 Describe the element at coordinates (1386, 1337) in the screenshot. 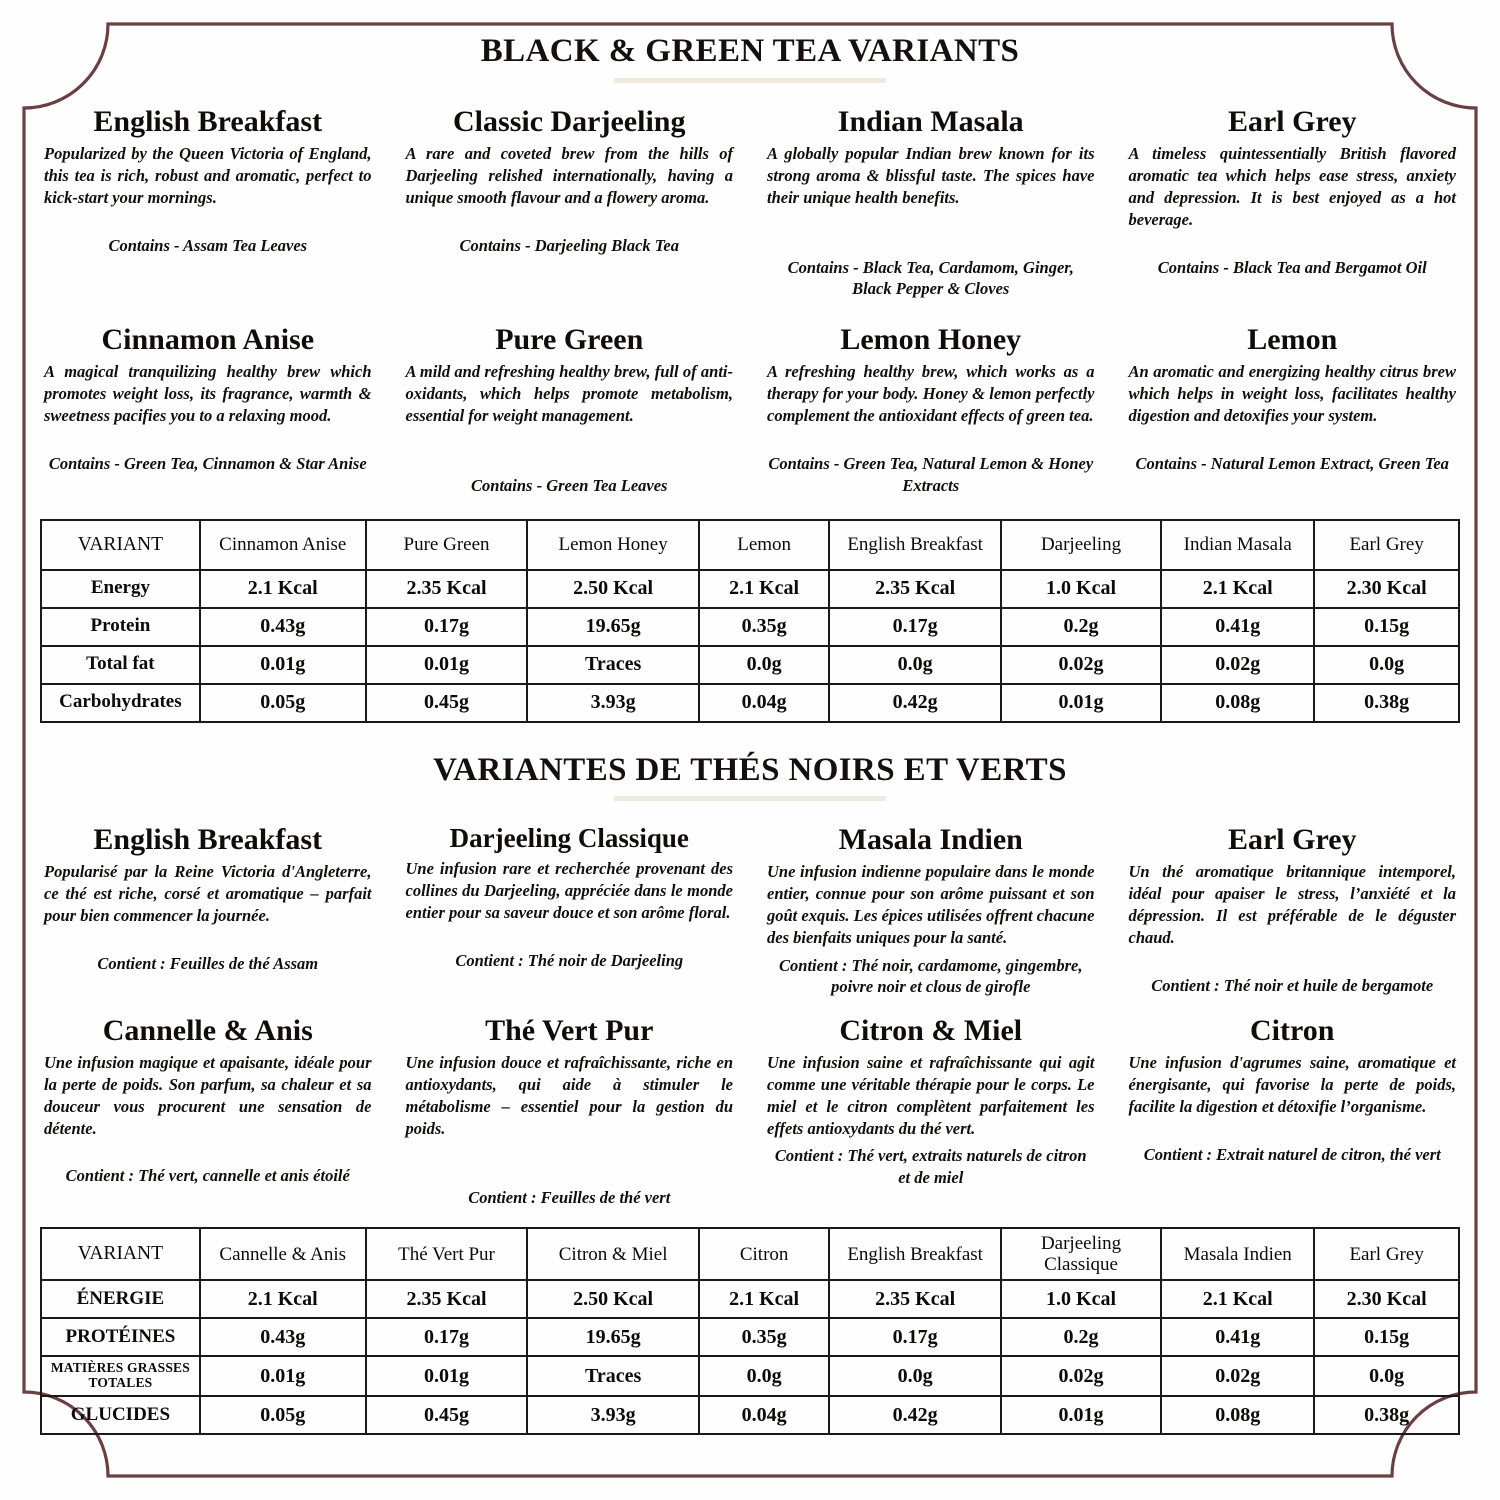

I see `table-cell: 0.15g` at that location.